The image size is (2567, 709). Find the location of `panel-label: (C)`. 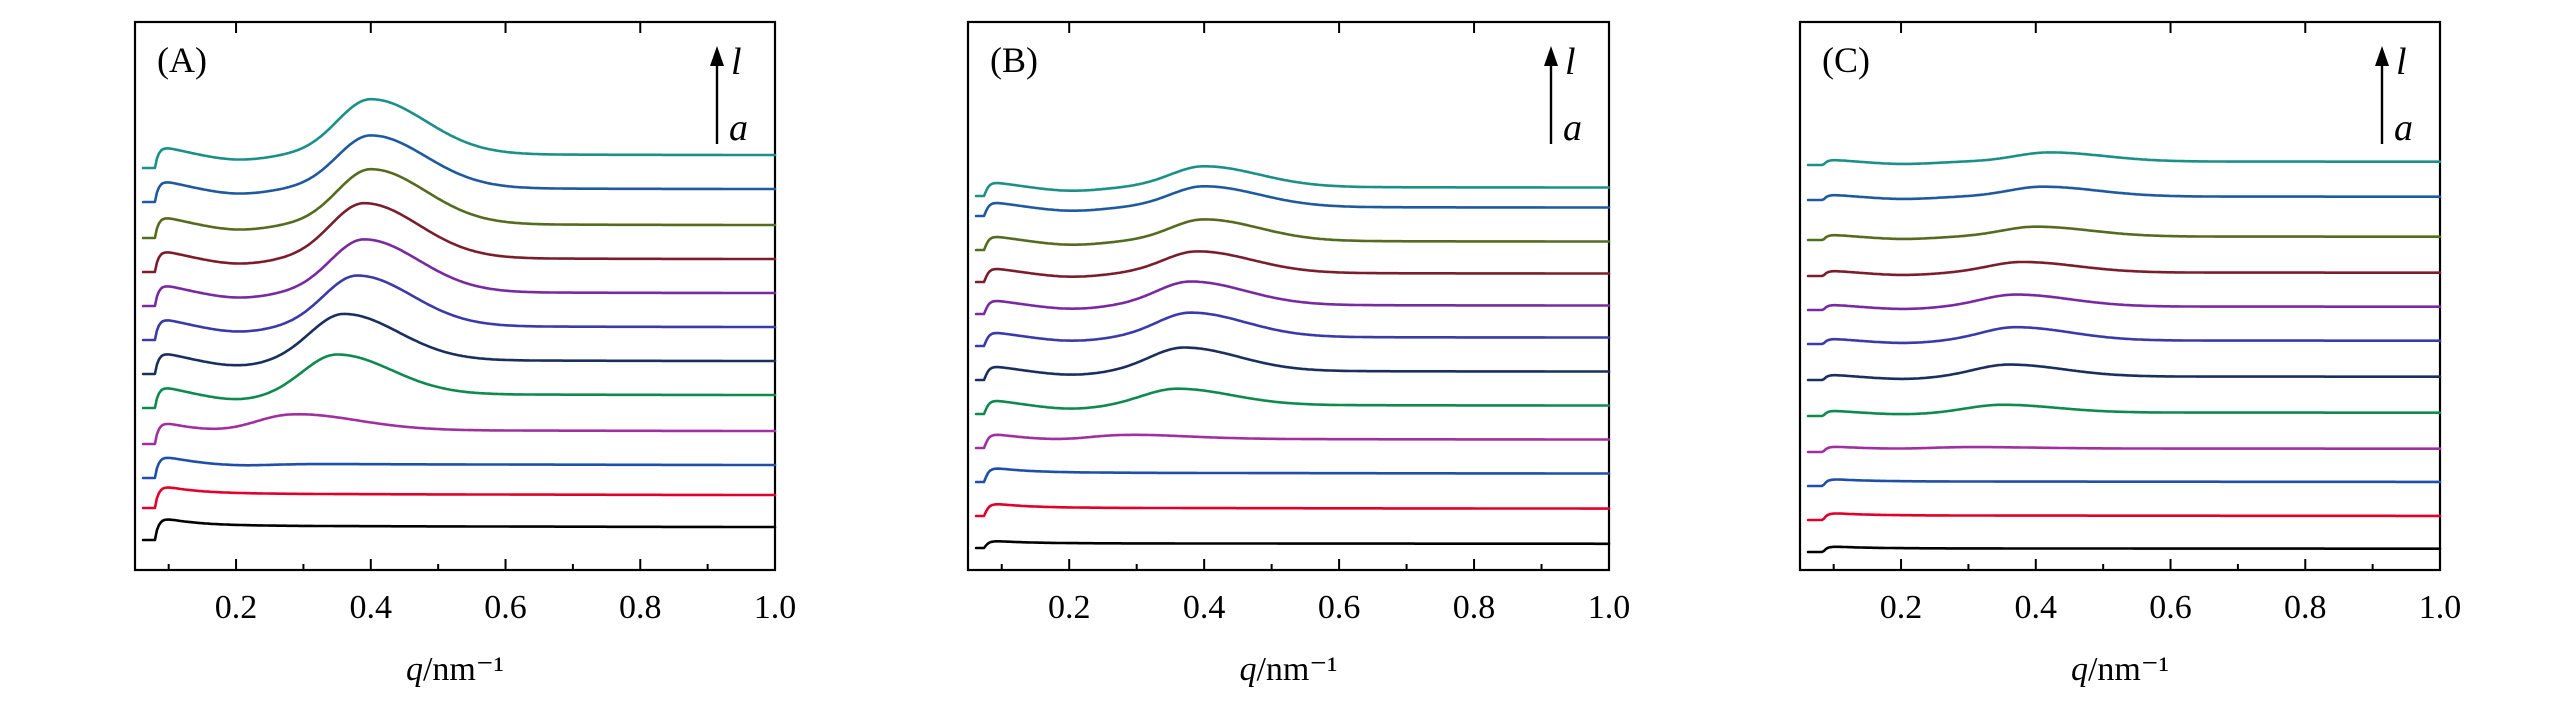

panel-label: (C) is located at coordinates (1846, 60).